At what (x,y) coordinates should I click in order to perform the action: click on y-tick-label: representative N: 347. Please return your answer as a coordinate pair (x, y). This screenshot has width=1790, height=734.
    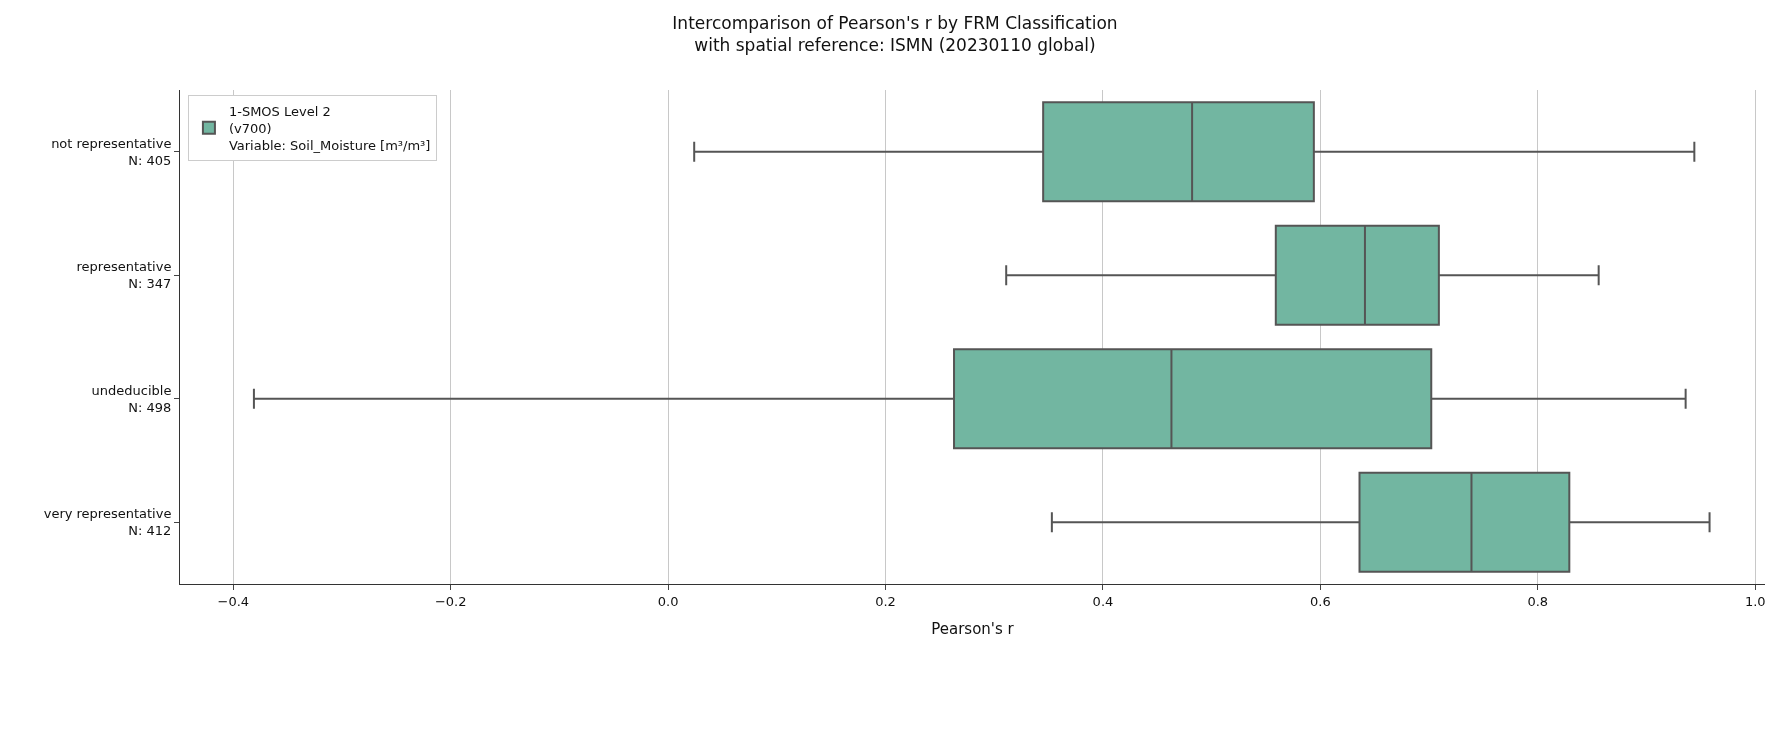
    Looking at the image, I should click on (124, 275).